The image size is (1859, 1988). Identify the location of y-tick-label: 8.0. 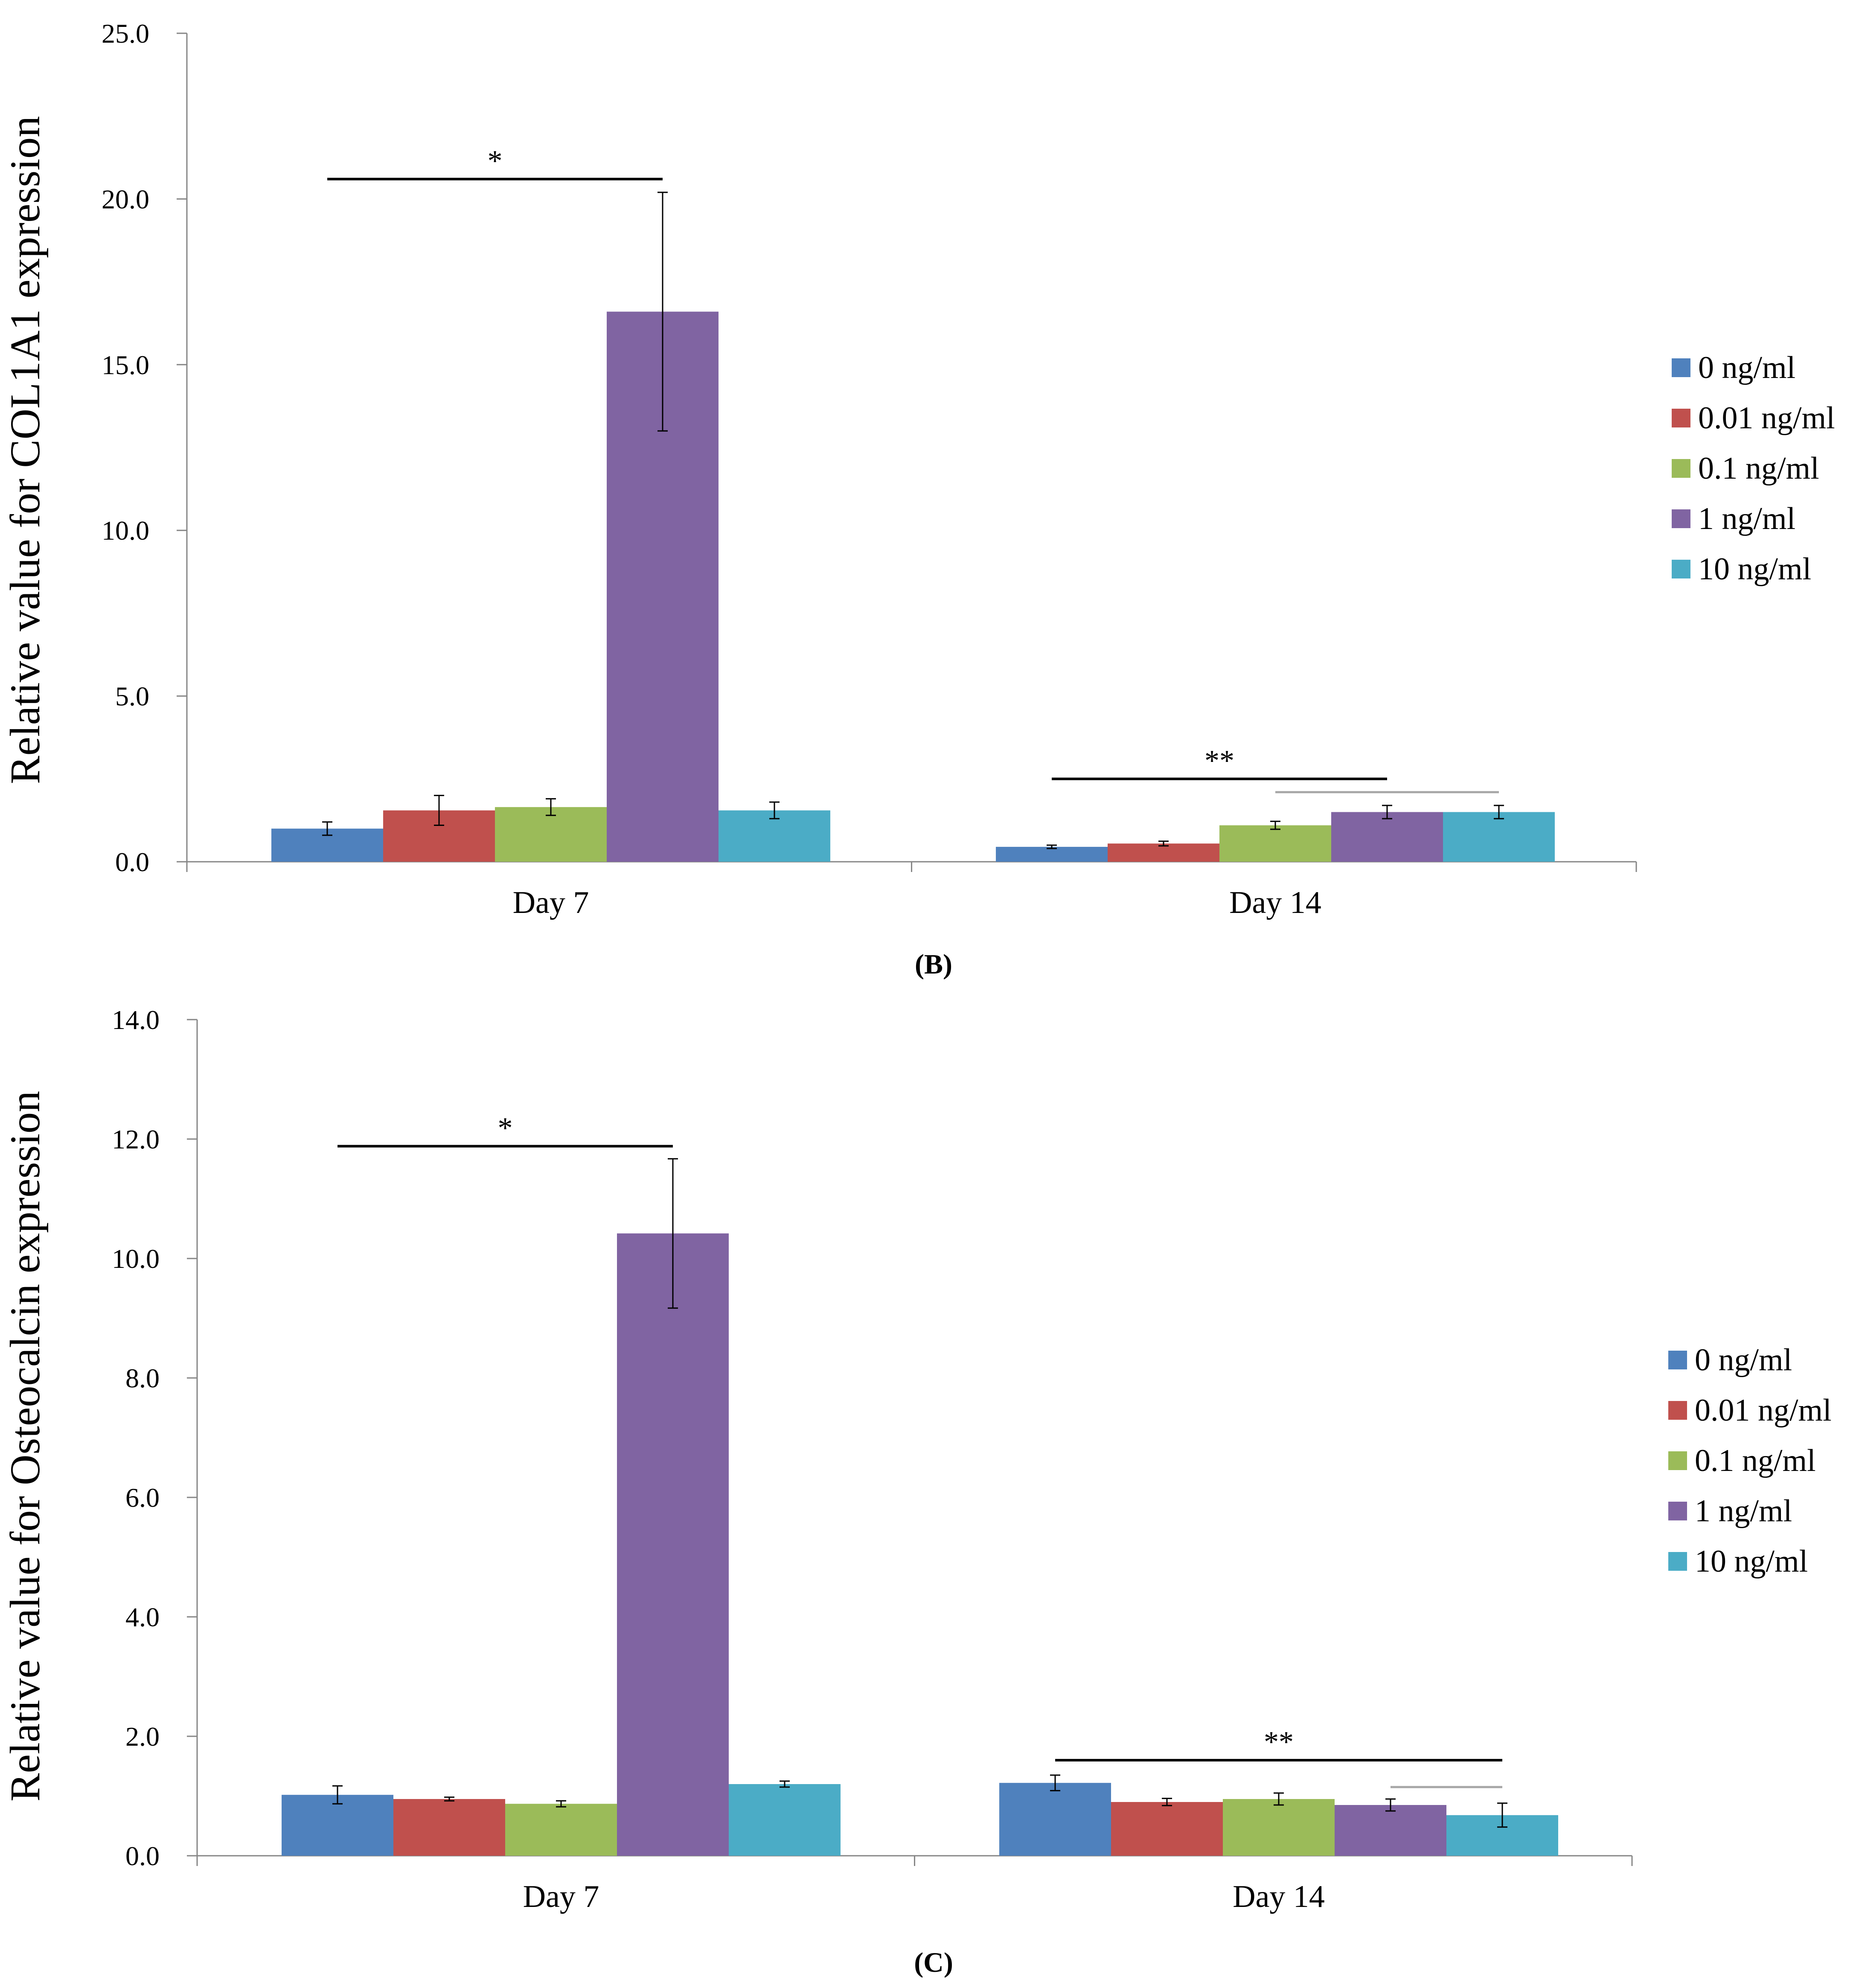
(142, 1378).